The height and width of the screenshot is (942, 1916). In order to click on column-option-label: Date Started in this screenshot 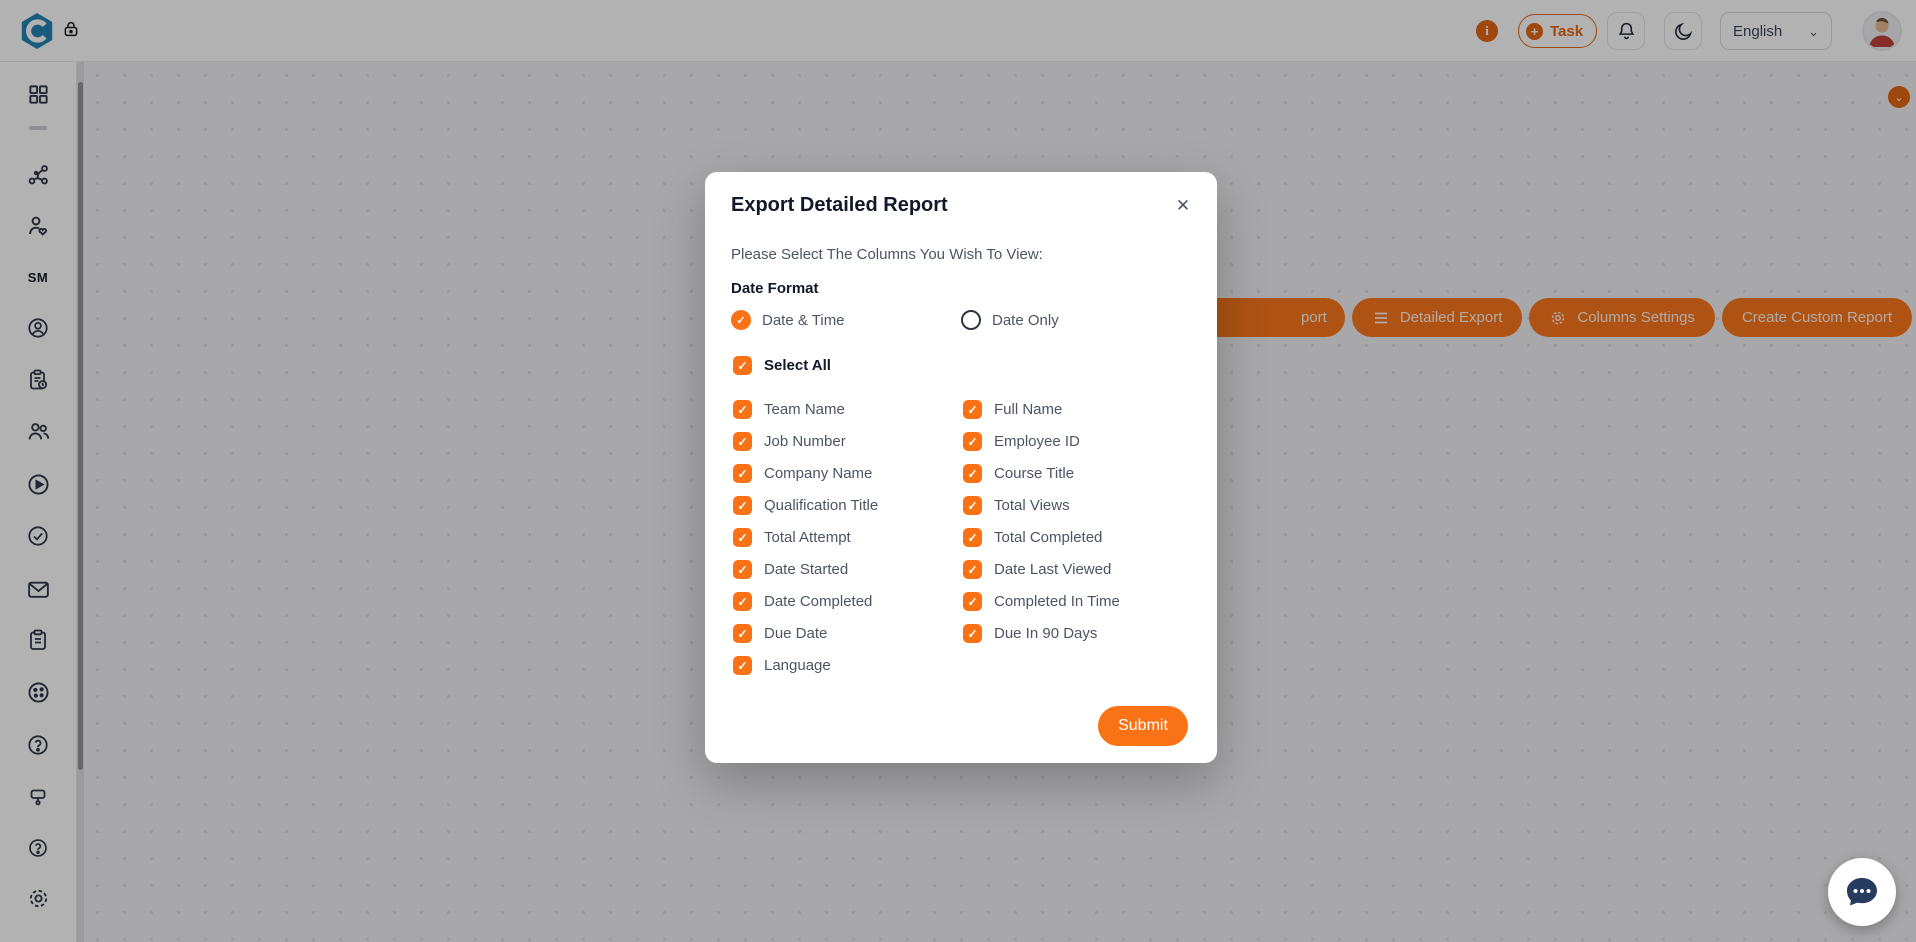, I will do `click(806, 569)`.